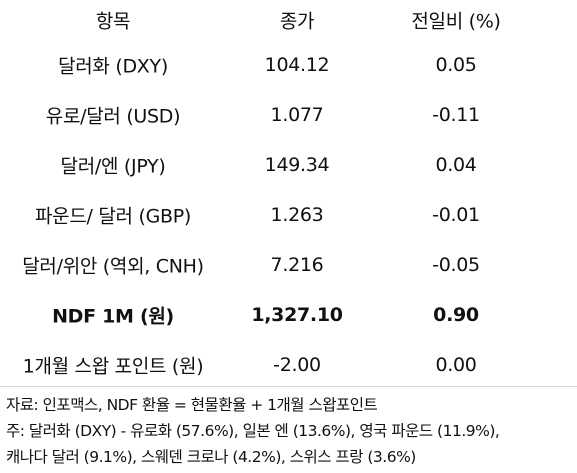 Image resolution: width=577 pixels, height=473 pixels. Describe the element at coordinates (297, 115) in the screenshot. I see `row-close: 1.077` at that location.